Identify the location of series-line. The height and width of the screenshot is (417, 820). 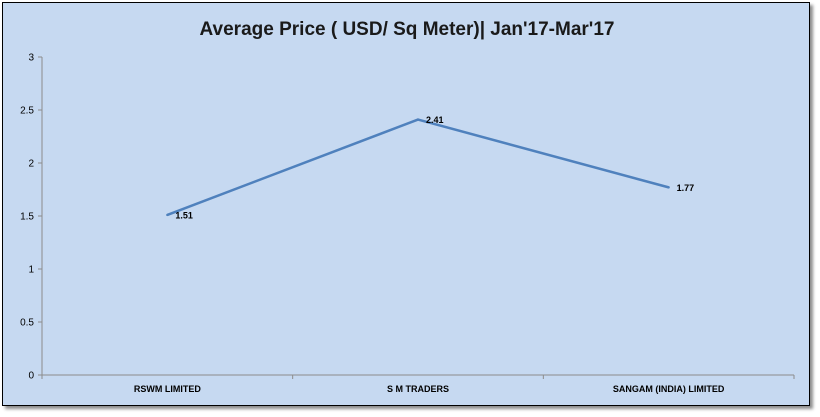
(417, 167).